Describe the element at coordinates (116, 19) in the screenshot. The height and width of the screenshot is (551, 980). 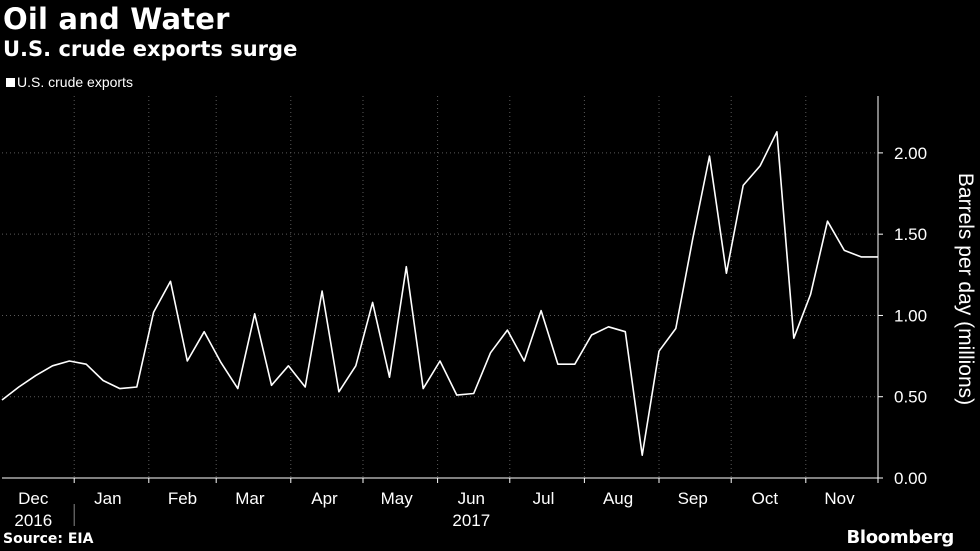
I see `chart-title: Oil and Water` at that location.